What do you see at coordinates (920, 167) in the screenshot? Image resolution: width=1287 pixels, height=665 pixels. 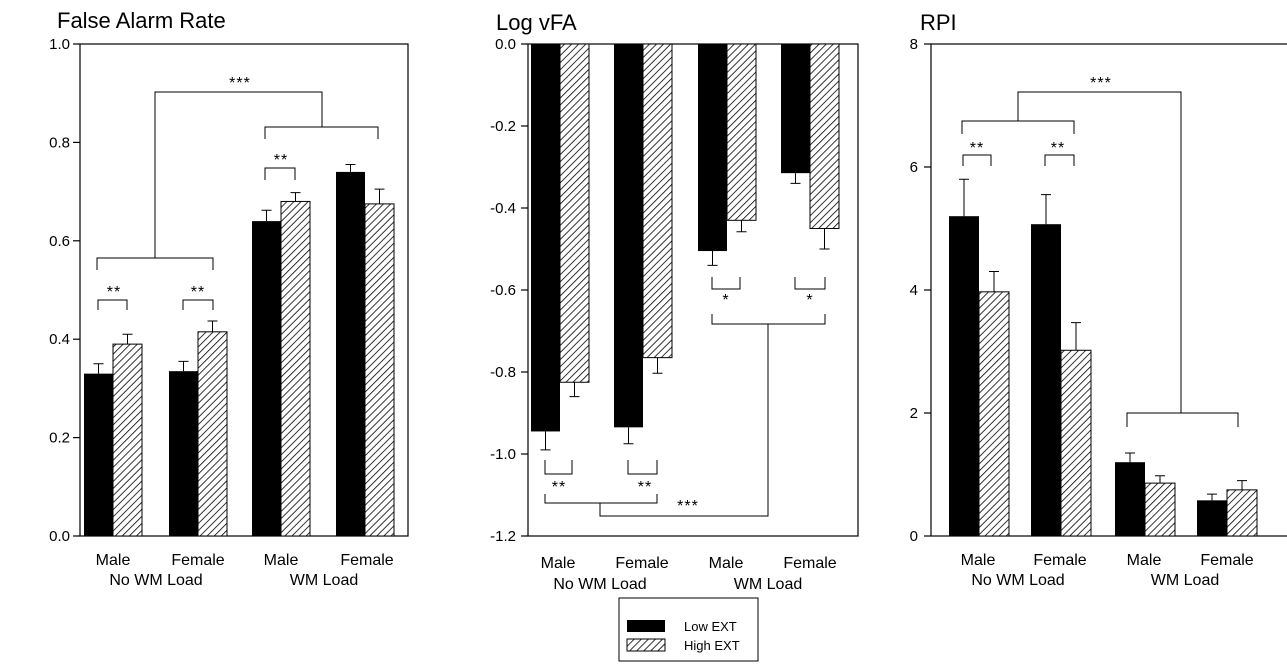 I see `y-tick: 6` at bounding box center [920, 167].